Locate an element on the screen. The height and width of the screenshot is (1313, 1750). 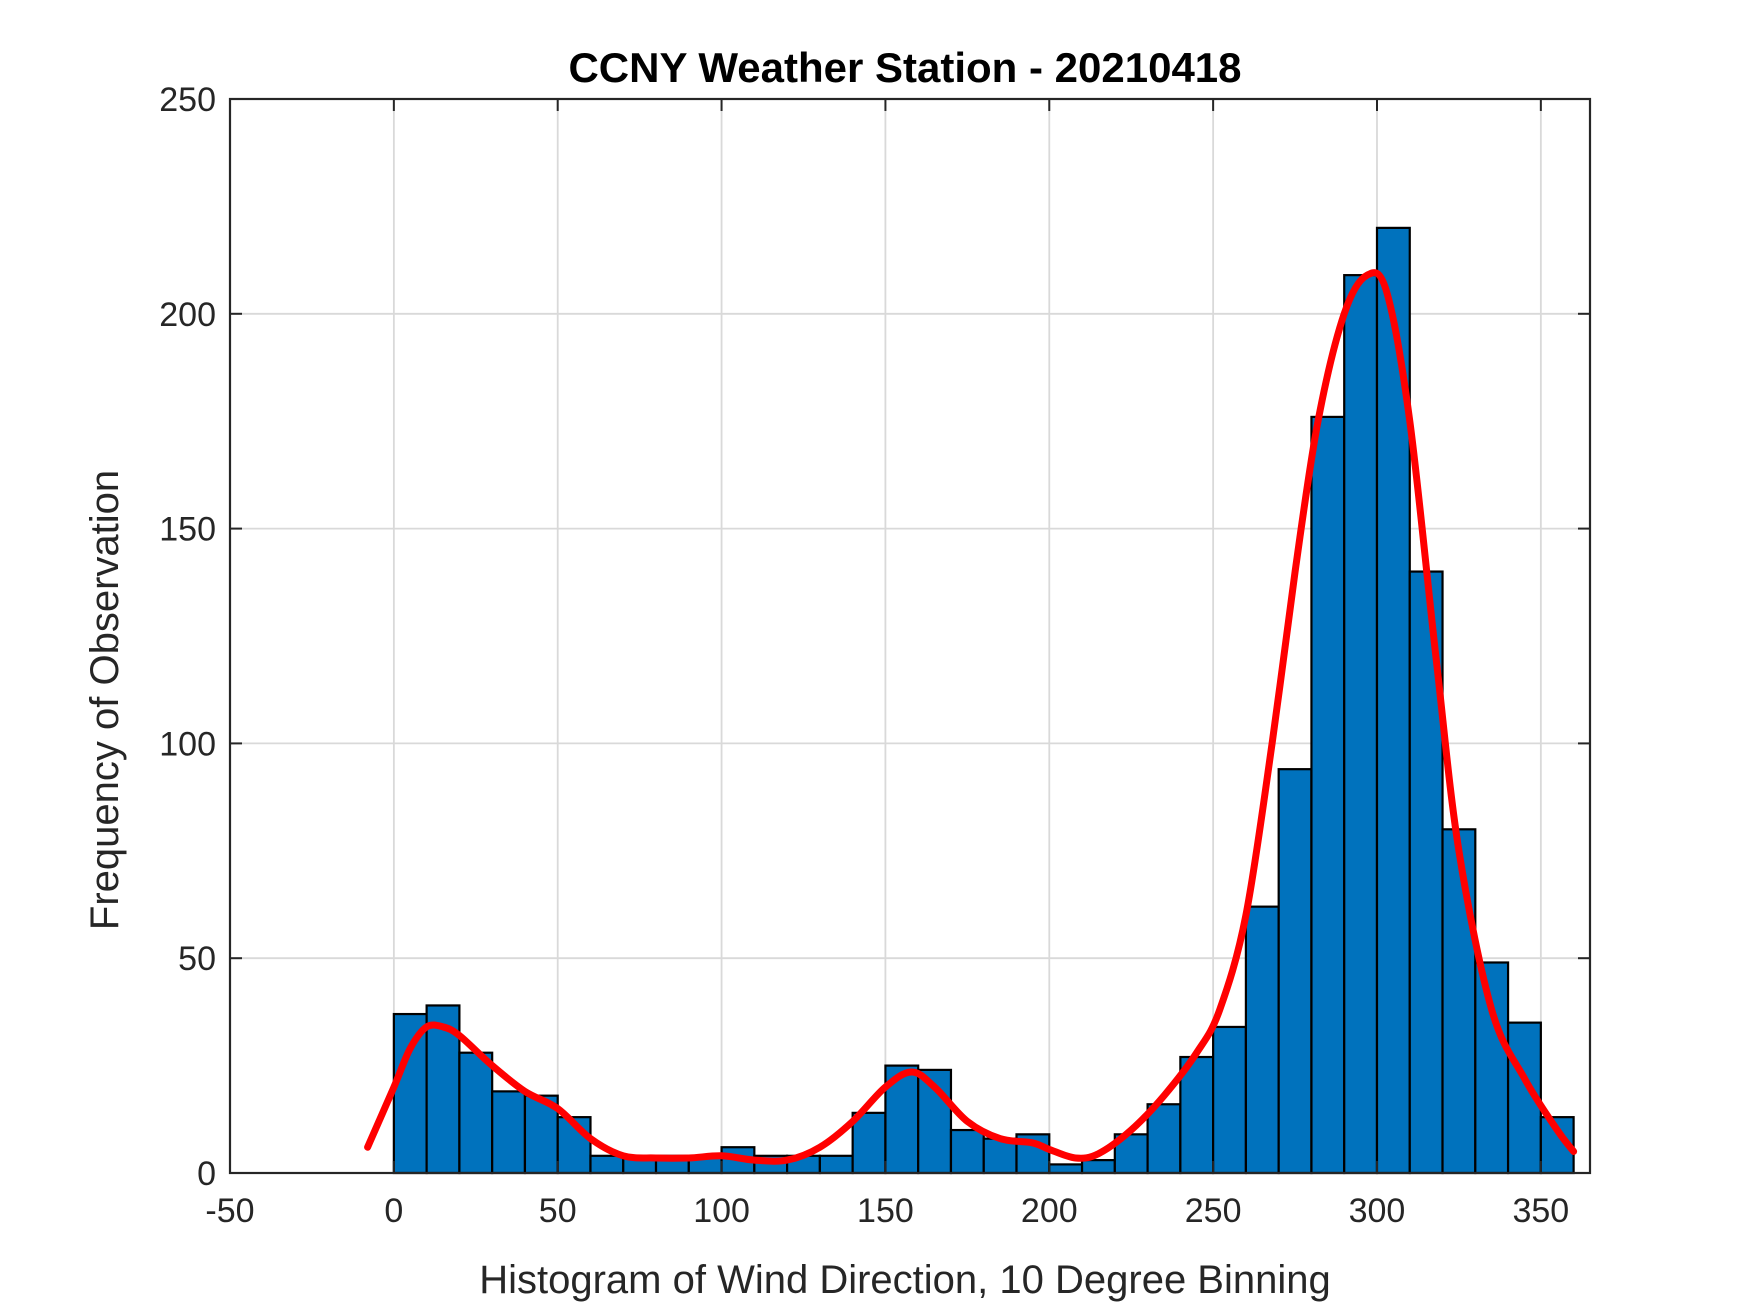
x-tick-label: 200 is located at coordinates (1049, 1211).